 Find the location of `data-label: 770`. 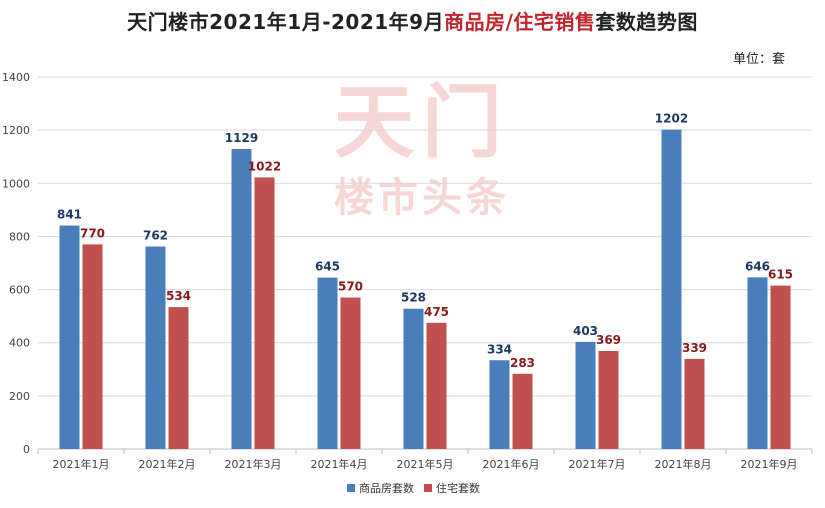

data-label: 770 is located at coordinates (92, 233).